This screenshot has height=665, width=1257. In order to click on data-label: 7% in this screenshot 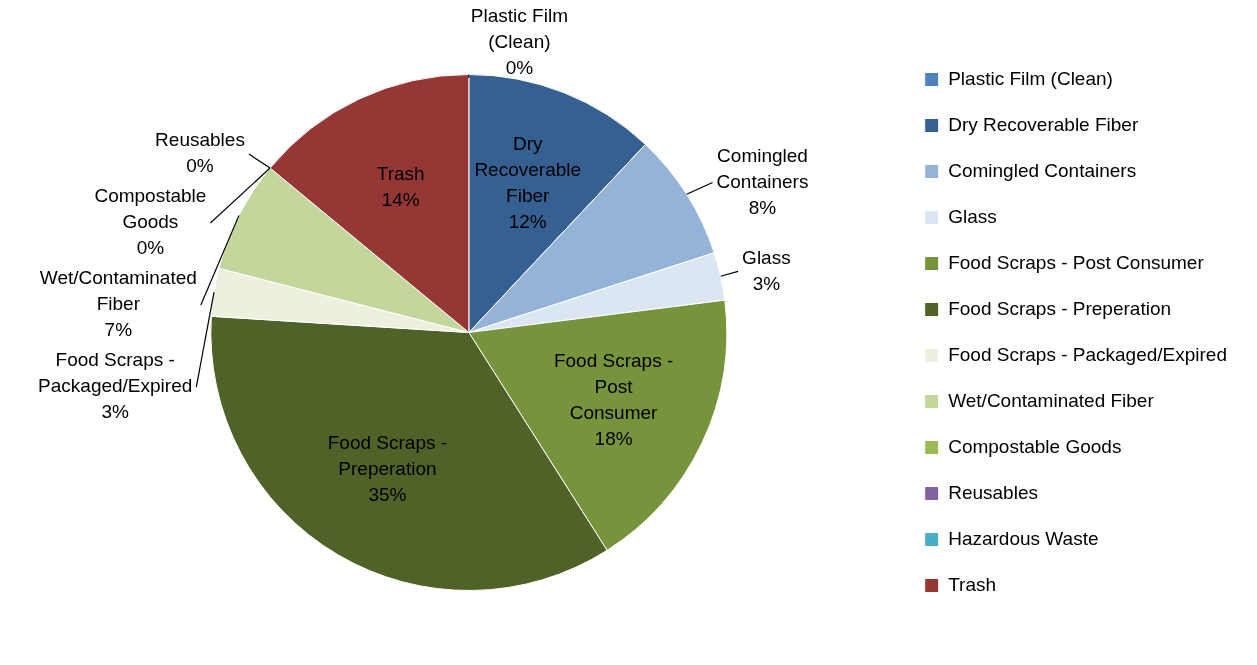, I will do `click(118, 330)`.